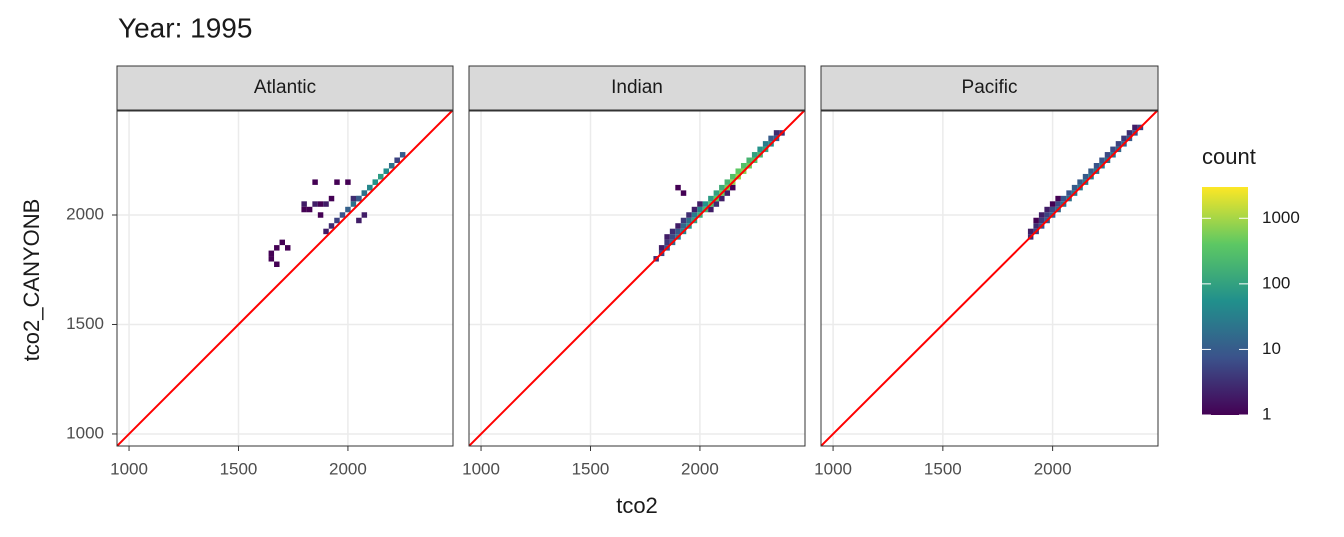 The image size is (1344, 537). I want to click on legend-label: 100, so click(1276, 282).